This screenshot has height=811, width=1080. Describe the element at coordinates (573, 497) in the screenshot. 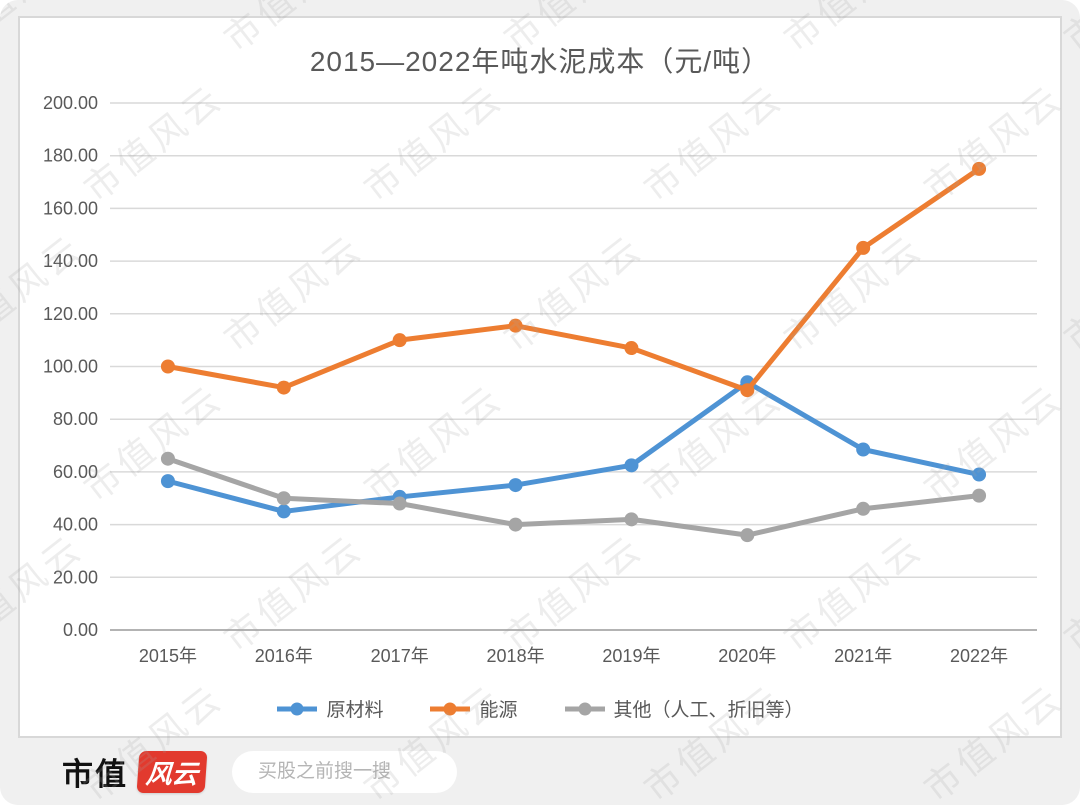

I see `series-line-其他（人工、折旧等）` at that location.